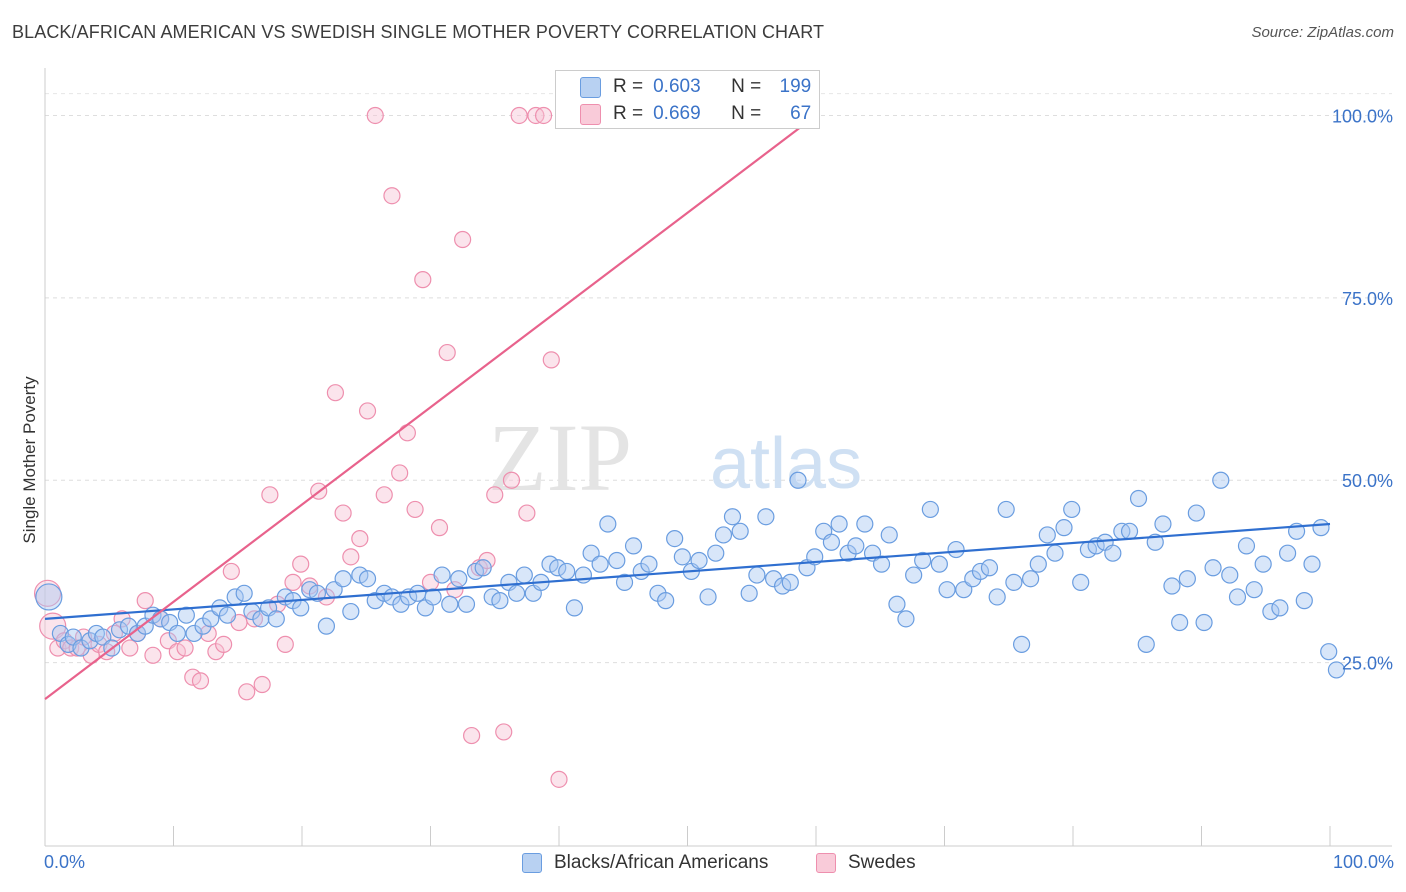  I want to click on stats-n-label-pink: N =, so click(746, 113).